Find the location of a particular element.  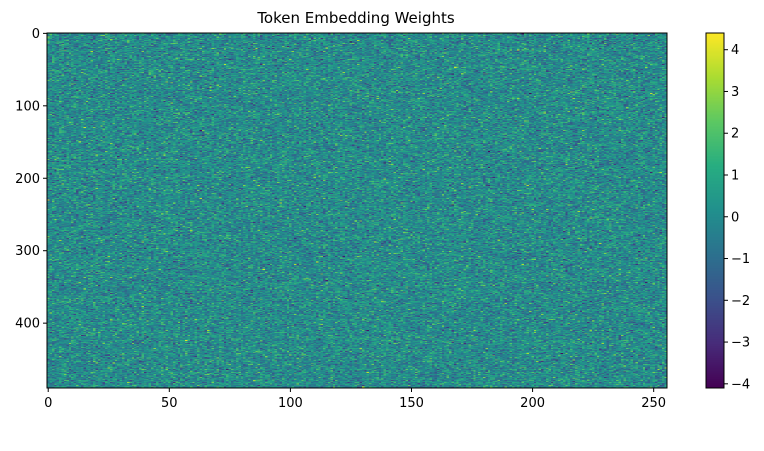

colorbar-frame is located at coordinates (715, 210).